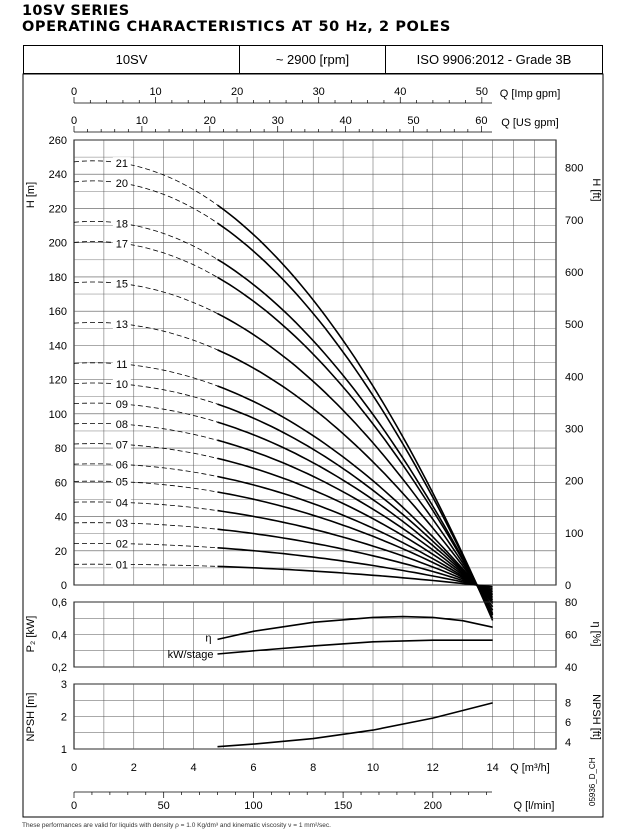 The width and height of the screenshot is (626, 836). Describe the element at coordinates (530, 768) in the screenshot. I see `q-axis-label: Q [m³/h]` at that location.